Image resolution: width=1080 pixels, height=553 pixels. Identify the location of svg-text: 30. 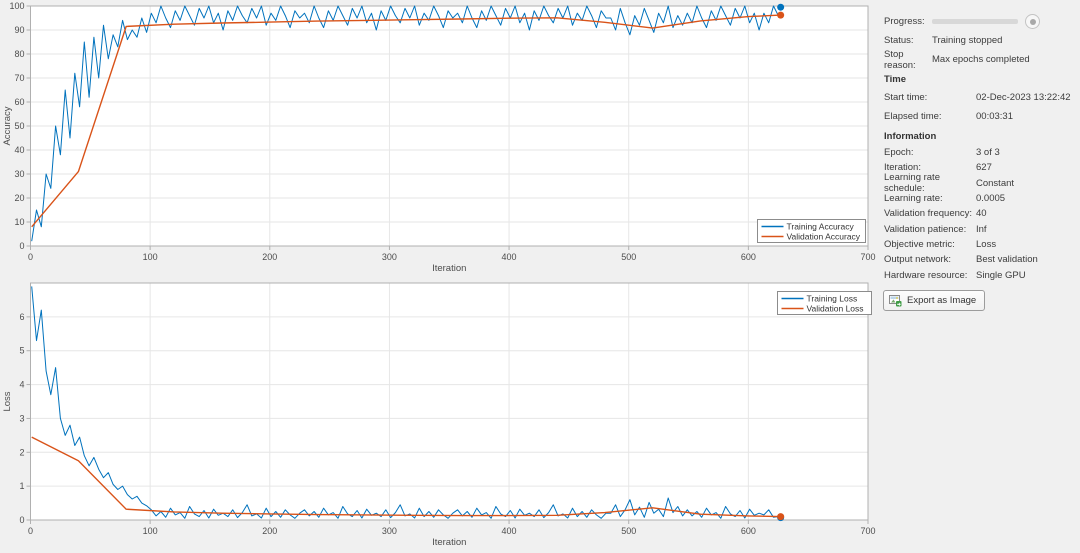
(19, 174).